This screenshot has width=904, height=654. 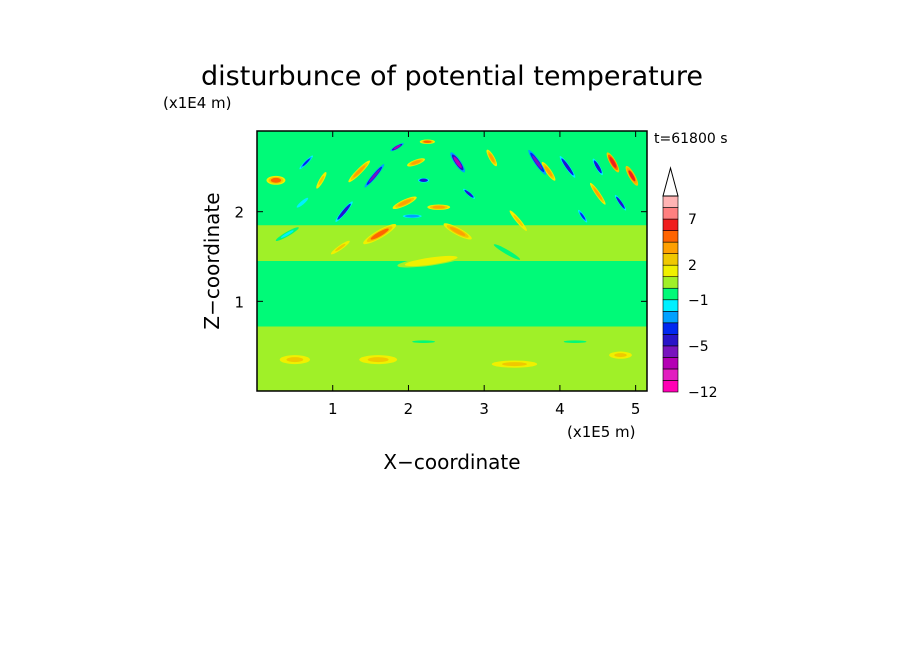 I want to click on y-axis: 12, so click(x=440, y=257).